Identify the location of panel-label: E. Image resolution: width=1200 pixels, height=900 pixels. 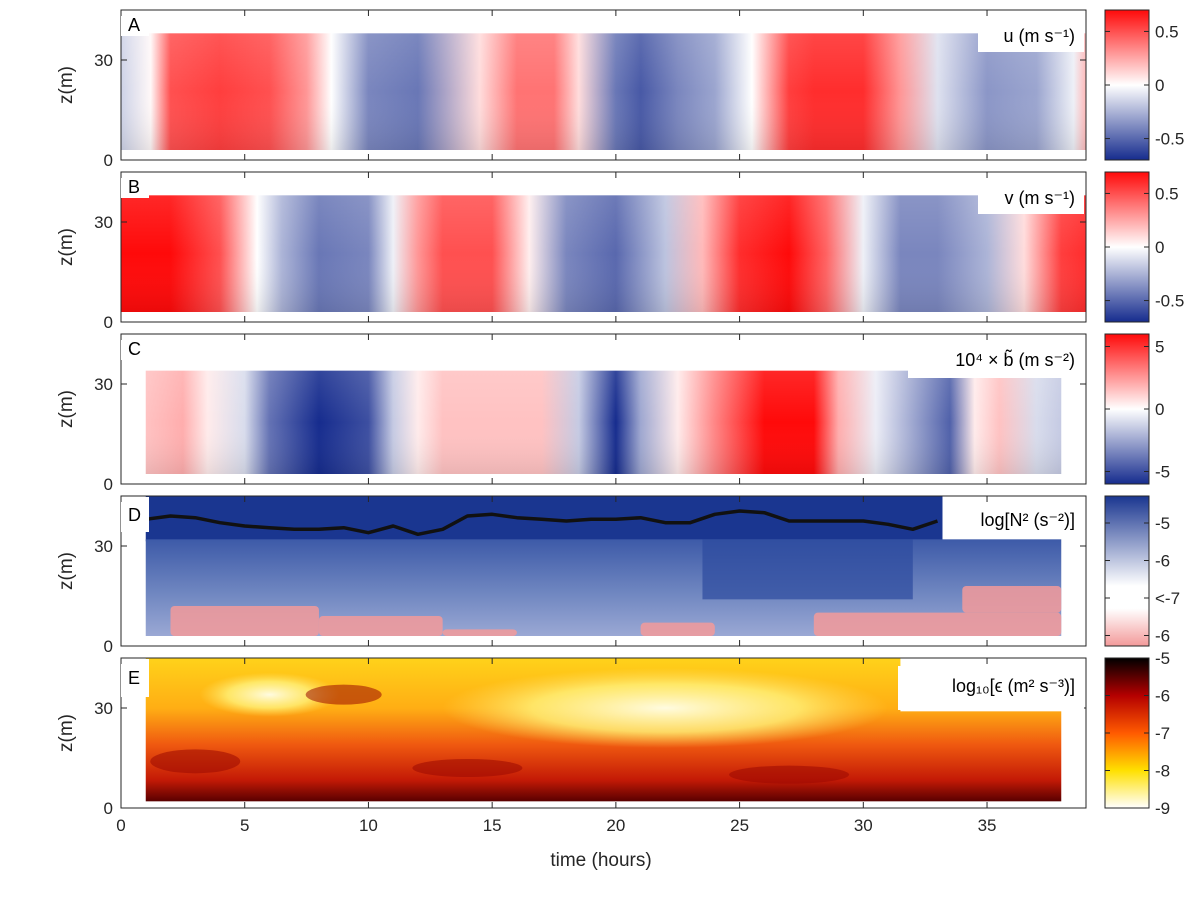
(134, 678).